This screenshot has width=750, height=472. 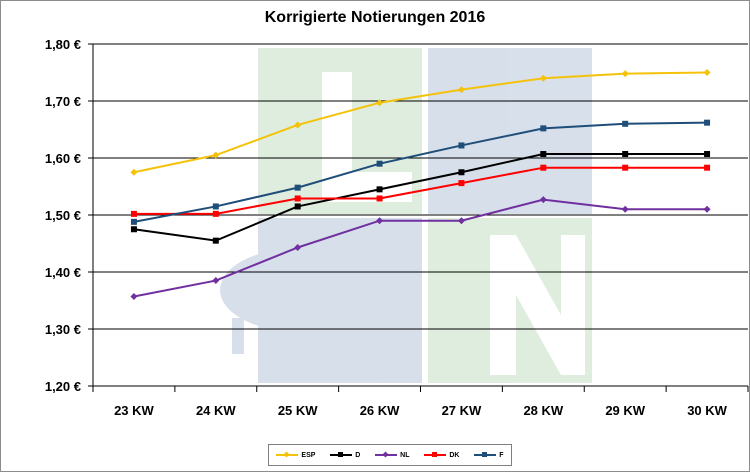 I want to click on series-line-d, so click(x=420, y=197).